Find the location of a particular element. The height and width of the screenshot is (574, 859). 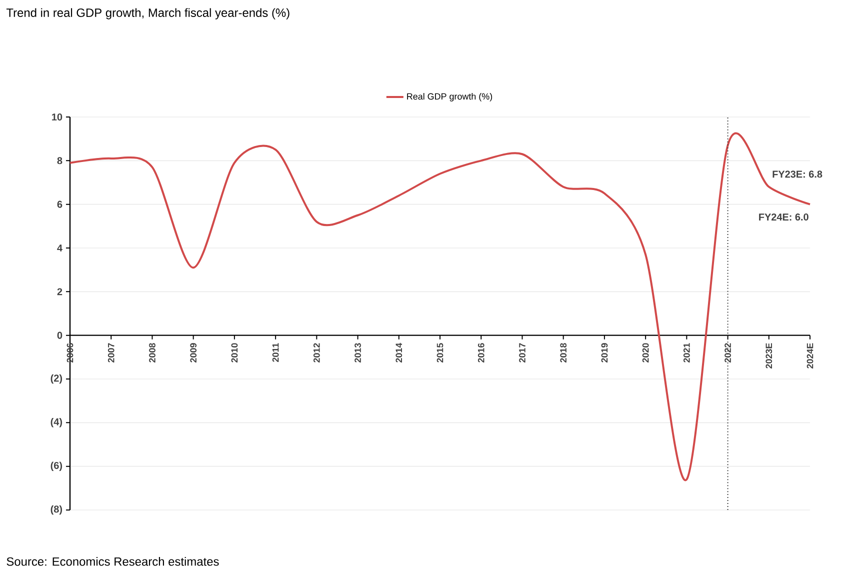

x-tick-label: 2019 is located at coordinates (604, 352).